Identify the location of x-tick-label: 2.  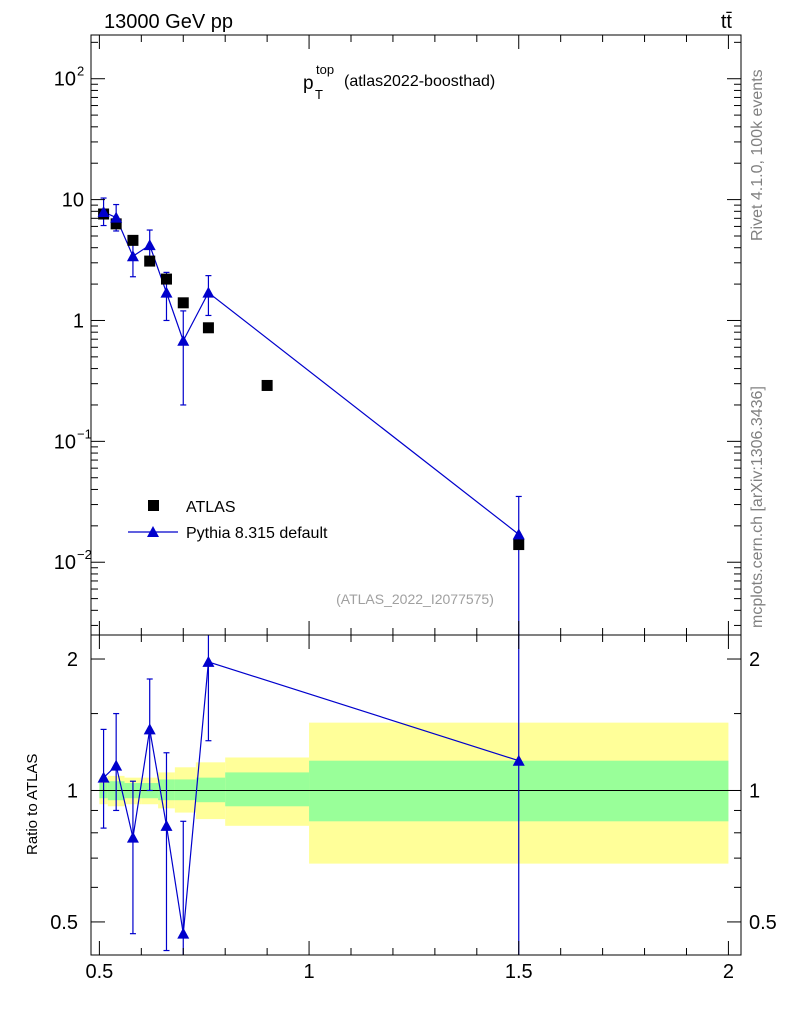
(728, 972).